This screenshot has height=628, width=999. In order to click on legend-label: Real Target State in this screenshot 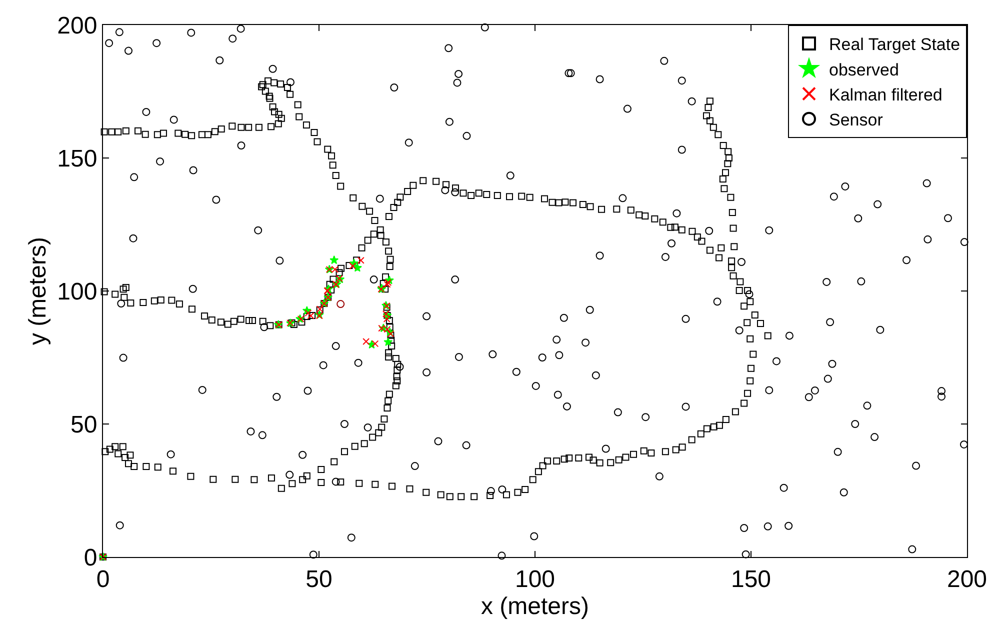, I will do `click(894, 44)`.